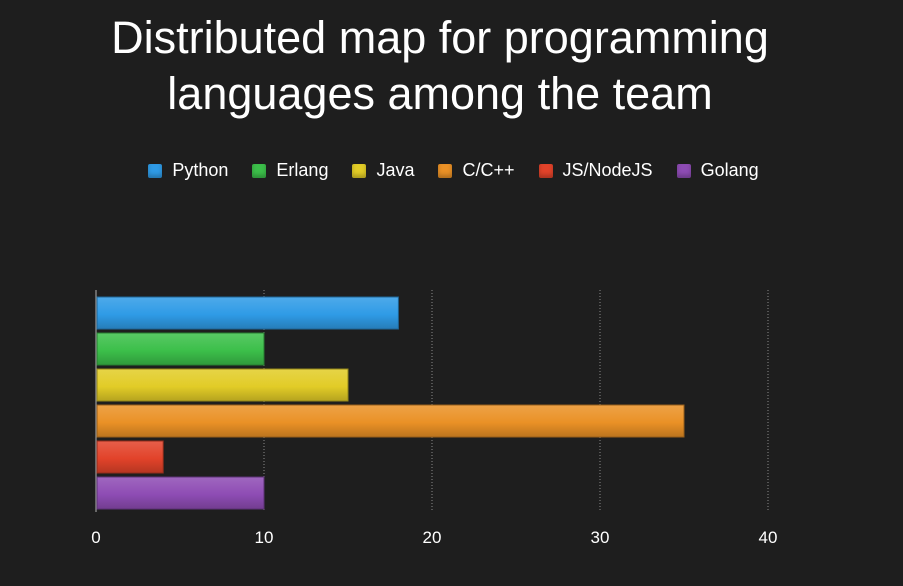 The height and width of the screenshot is (586, 903). I want to click on legend-label: C/C++, so click(488, 170).